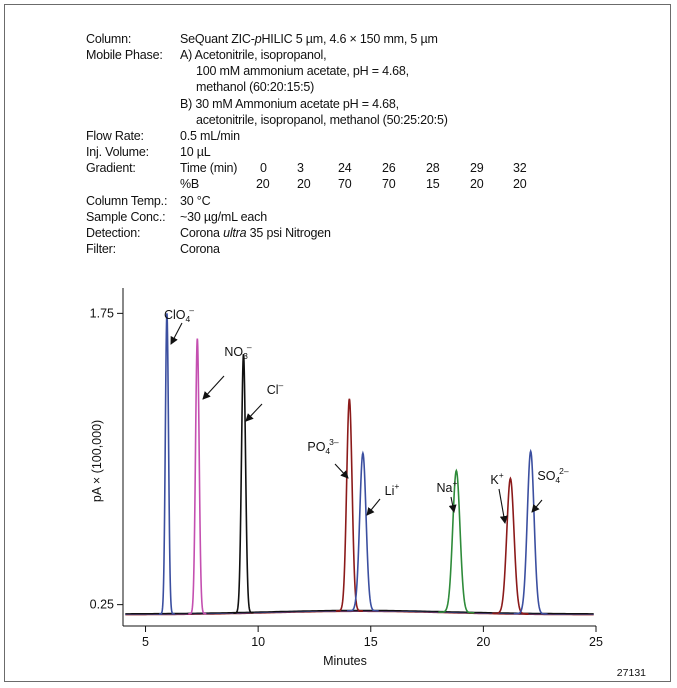 This screenshot has width=677, height=688. I want to click on gradient-pct-2: 70, so click(345, 184).